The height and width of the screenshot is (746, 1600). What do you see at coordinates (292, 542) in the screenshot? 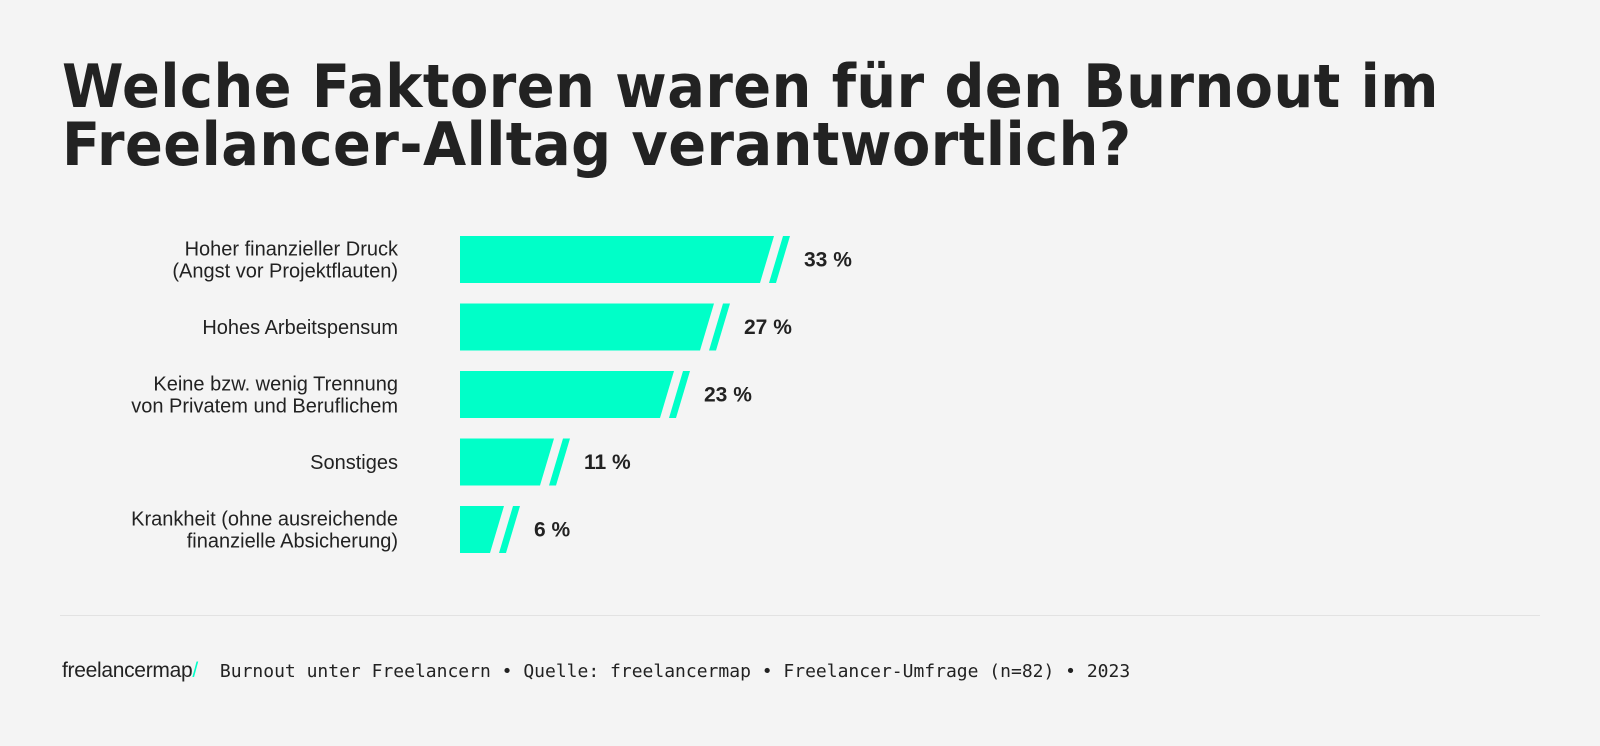
I see `category-label: finanzielle Absicherung)` at bounding box center [292, 542].